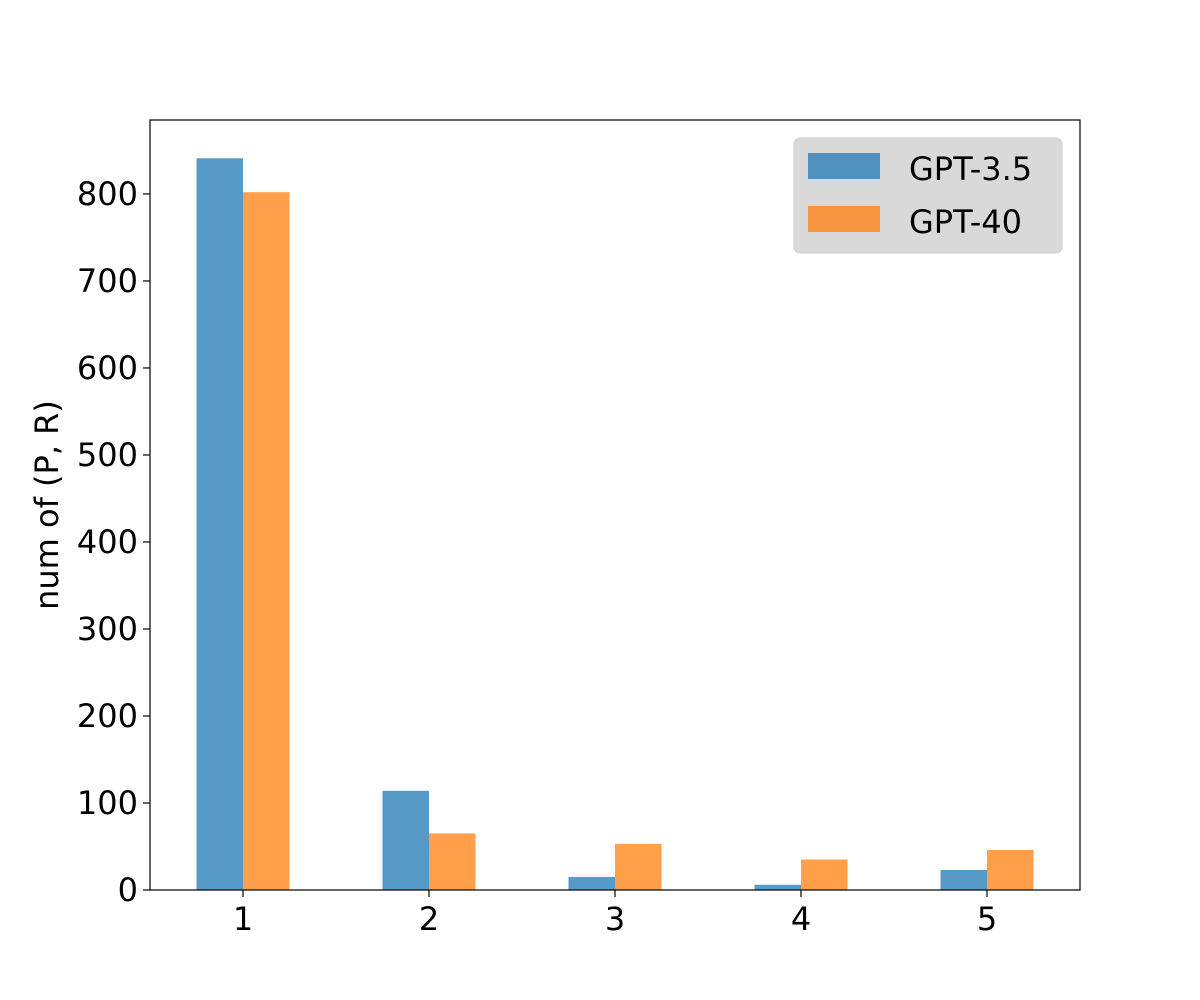  I want to click on x-tick-label: 5, so click(987, 919).